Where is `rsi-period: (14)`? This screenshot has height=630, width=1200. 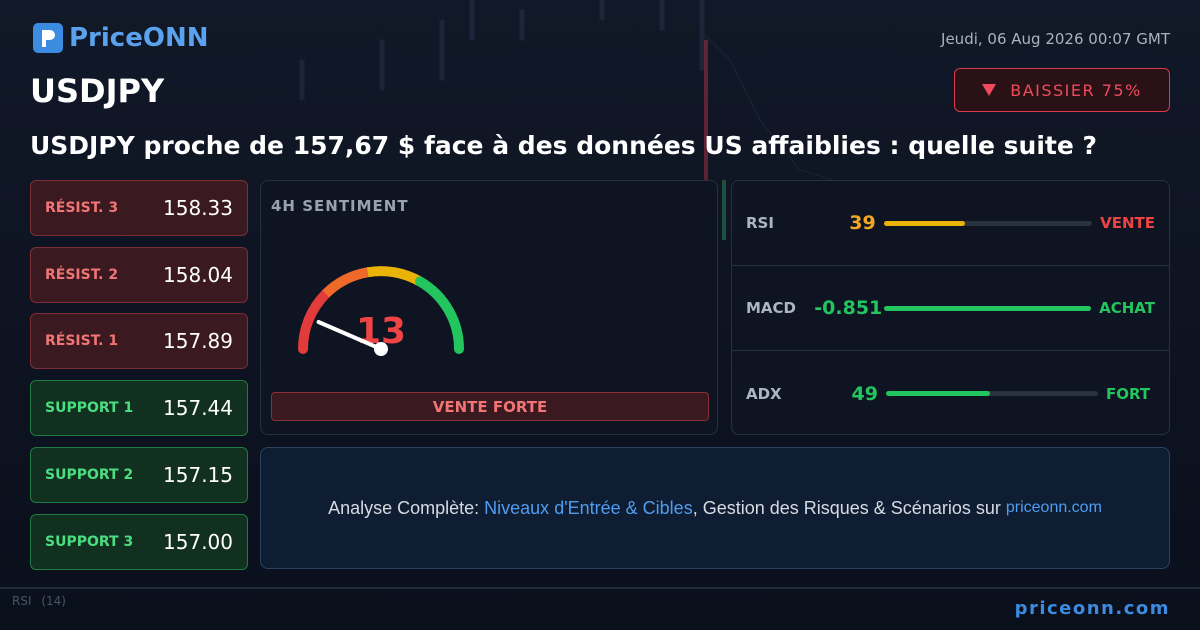
rsi-period: (14) is located at coordinates (53, 601).